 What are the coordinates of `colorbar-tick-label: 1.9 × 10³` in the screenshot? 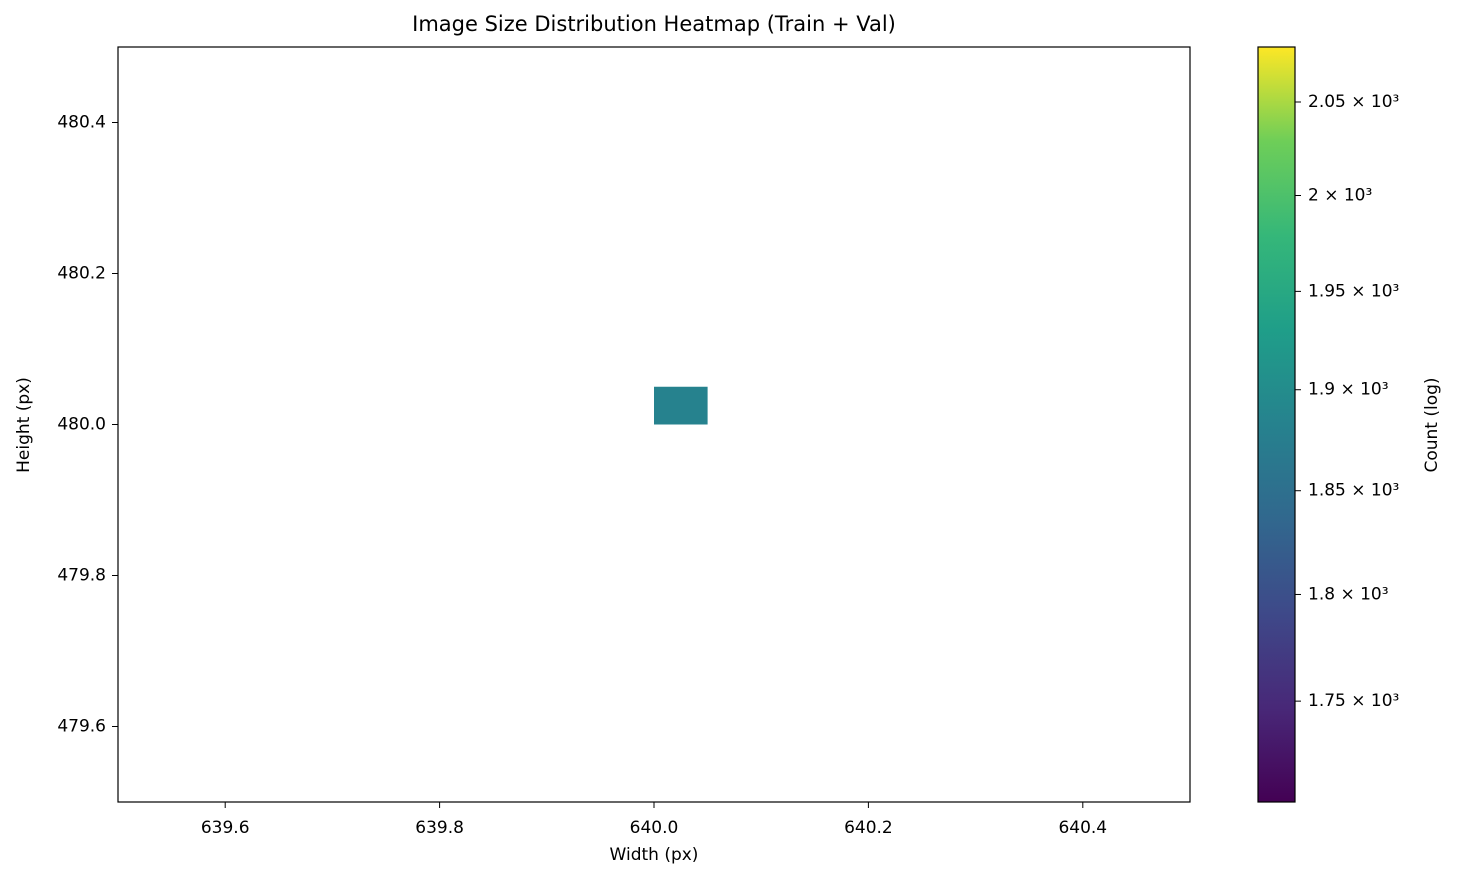 It's located at (1348, 390).